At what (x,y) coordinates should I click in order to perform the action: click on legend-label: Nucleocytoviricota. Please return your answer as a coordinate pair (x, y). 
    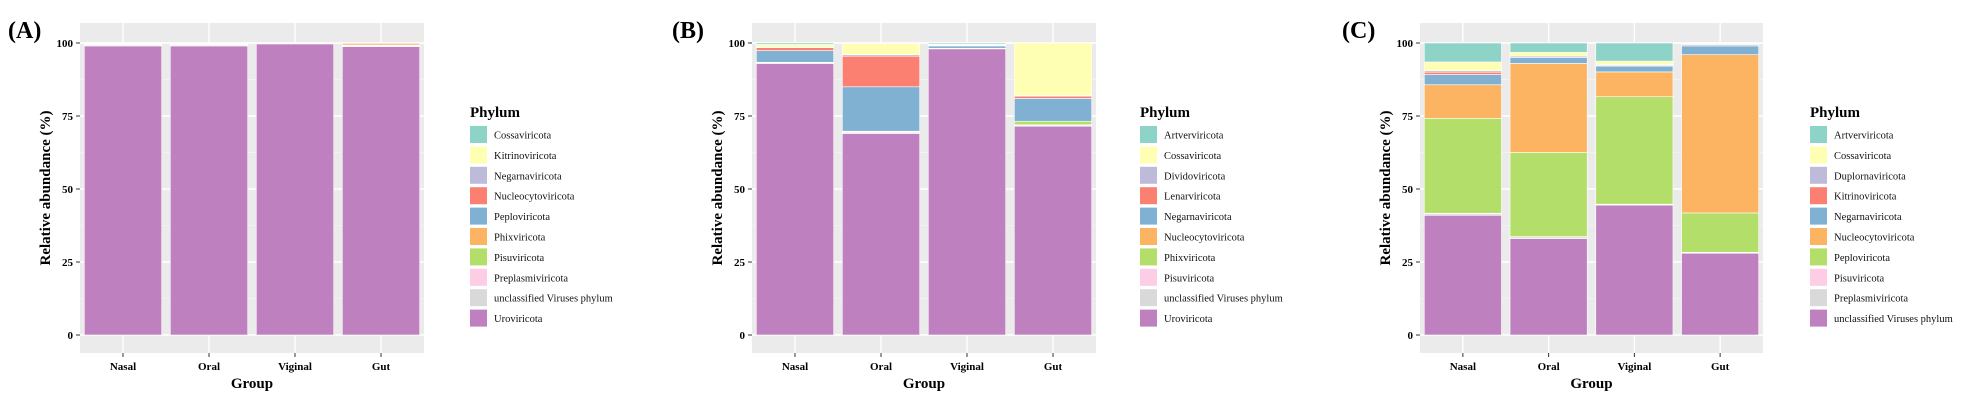
    Looking at the image, I should click on (1204, 238).